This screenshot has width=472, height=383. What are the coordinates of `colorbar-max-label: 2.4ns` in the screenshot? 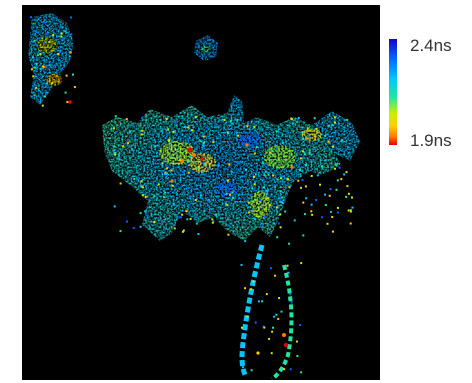 It's located at (431, 45).